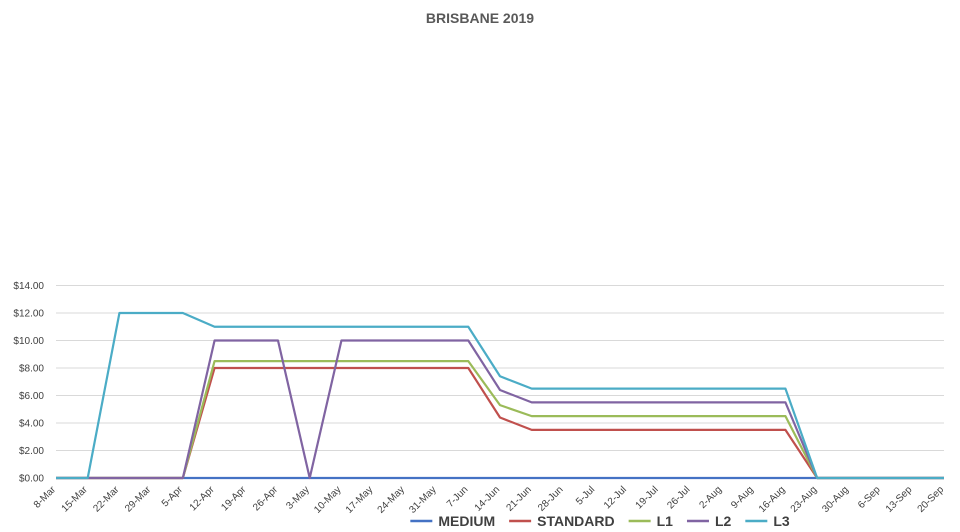  What do you see at coordinates (265, 498) in the screenshot?
I see `x-tick-label: 26-Apr` at bounding box center [265, 498].